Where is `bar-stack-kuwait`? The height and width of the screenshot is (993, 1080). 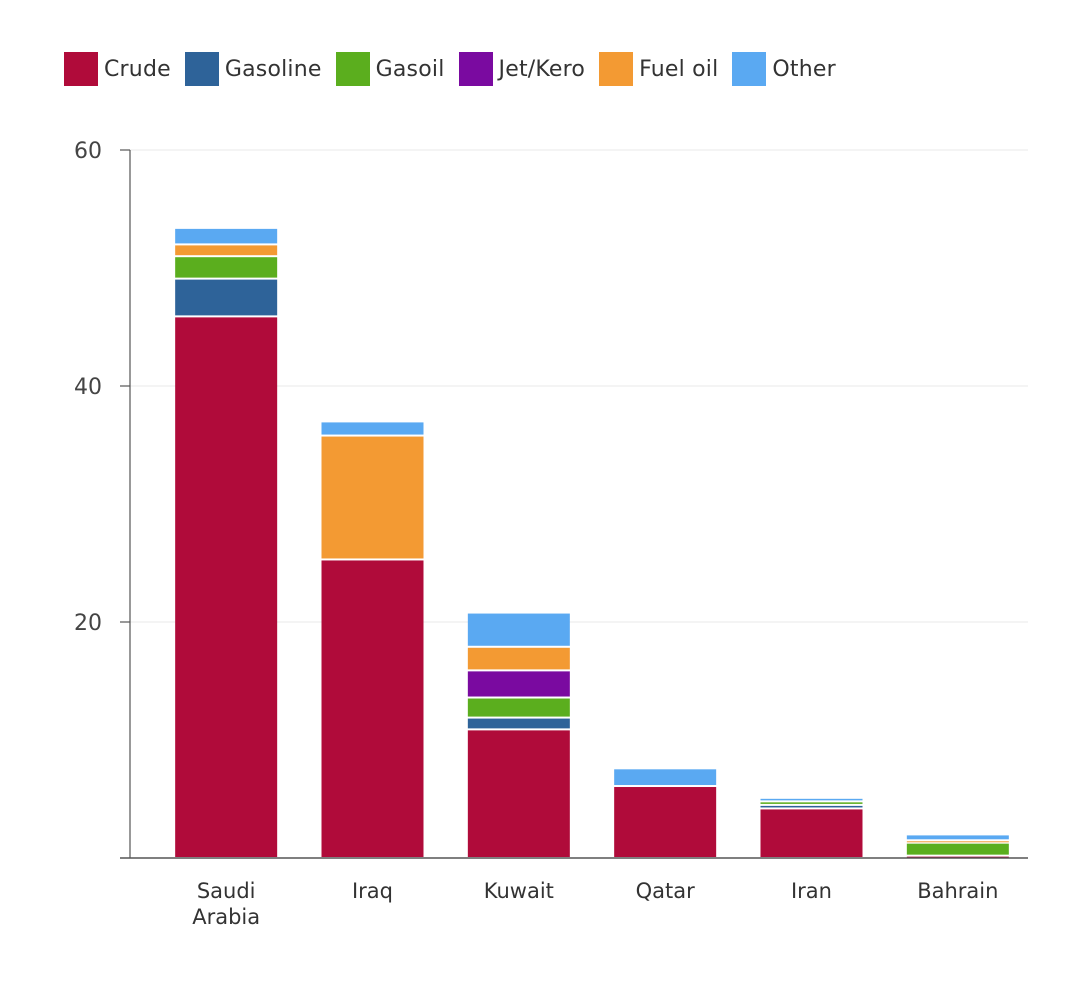 bar-stack-kuwait is located at coordinates (518, 735).